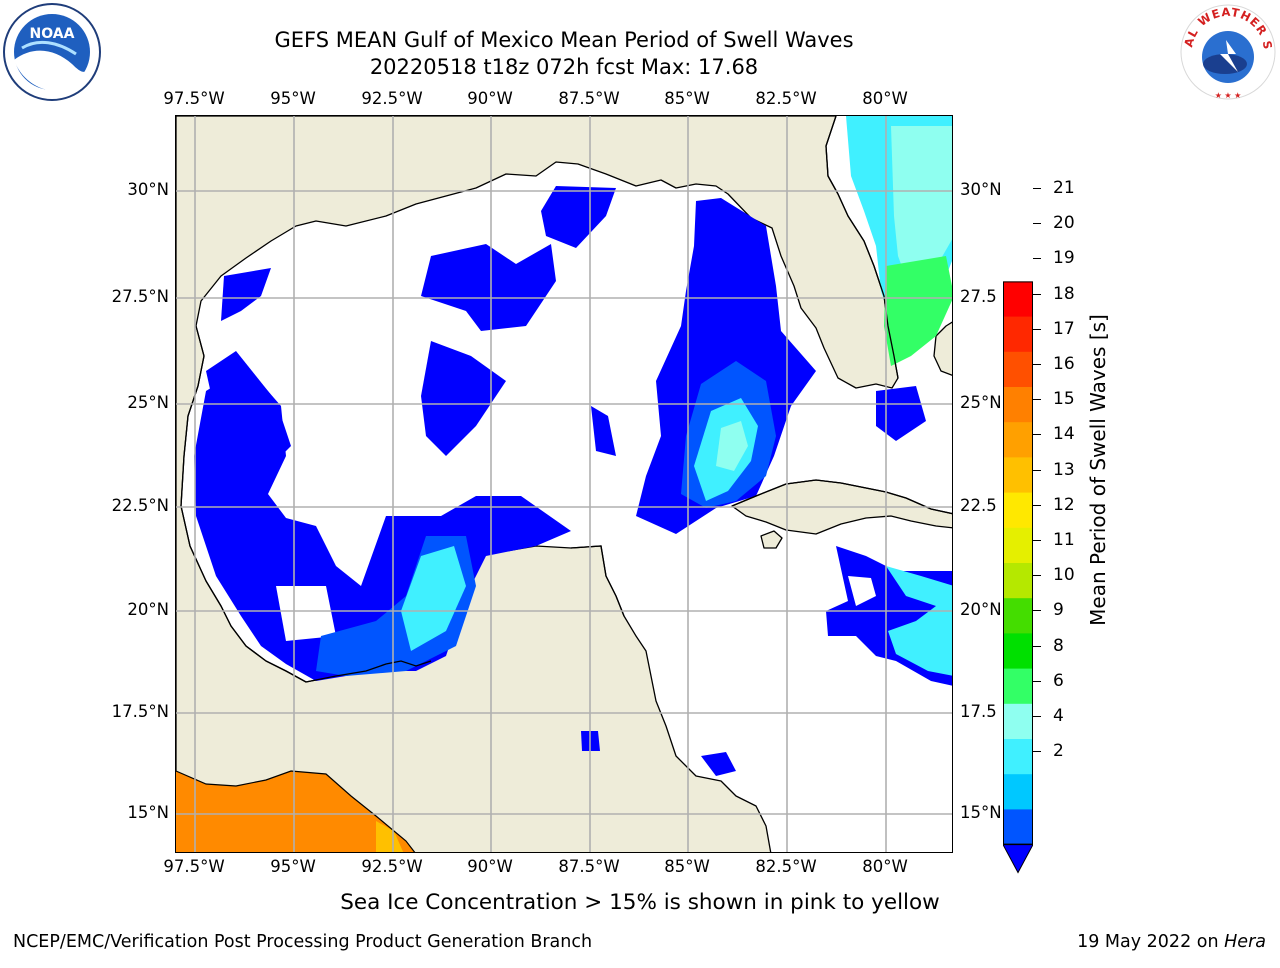  What do you see at coordinates (921, 208) in the screenshot?
I see `swell-atlantic-8s` at bounding box center [921, 208].